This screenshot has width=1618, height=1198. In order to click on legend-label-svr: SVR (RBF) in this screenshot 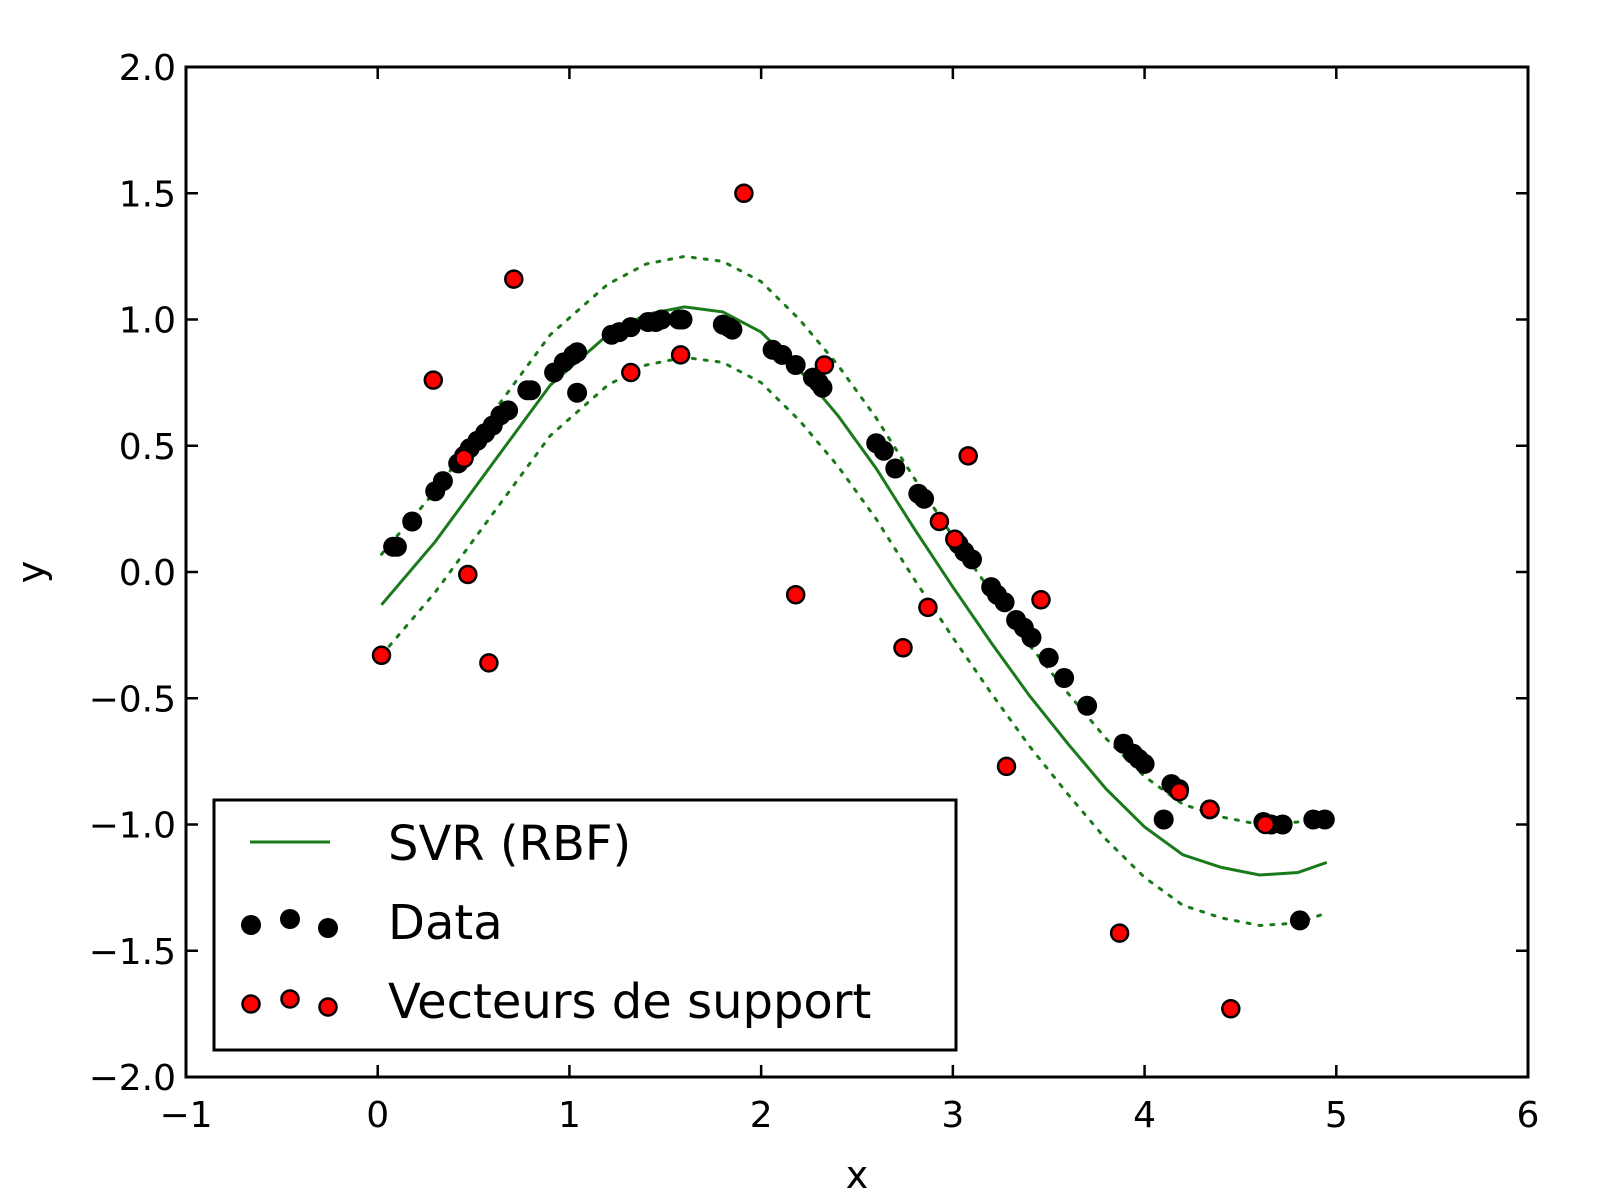, I will do `click(509, 844)`.